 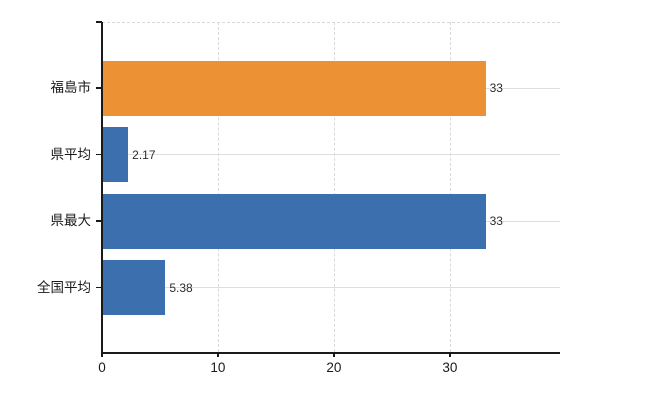 What do you see at coordinates (102, 367) in the screenshot?
I see `x-axis-tick-label: 0` at bounding box center [102, 367].